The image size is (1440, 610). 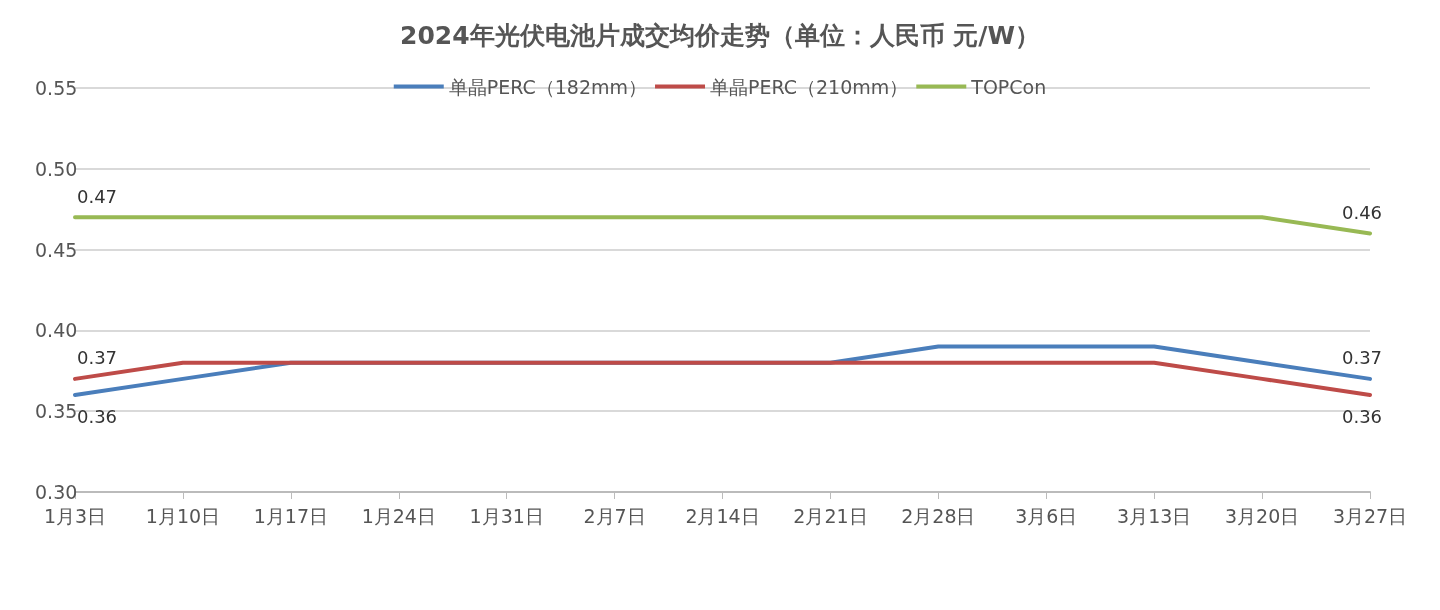 What do you see at coordinates (548, 86) in the screenshot?
I see `legend-label: 单晶PERC（182mm）` at bounding box center [548, 86].